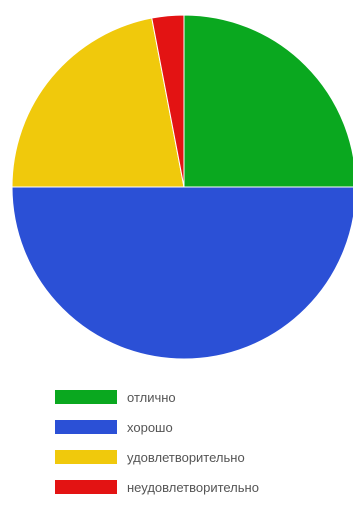 Image resolution: width=353 pixels, height=513 pixels. I want to click on legend-item-2: хорошо, so click(114, 427).